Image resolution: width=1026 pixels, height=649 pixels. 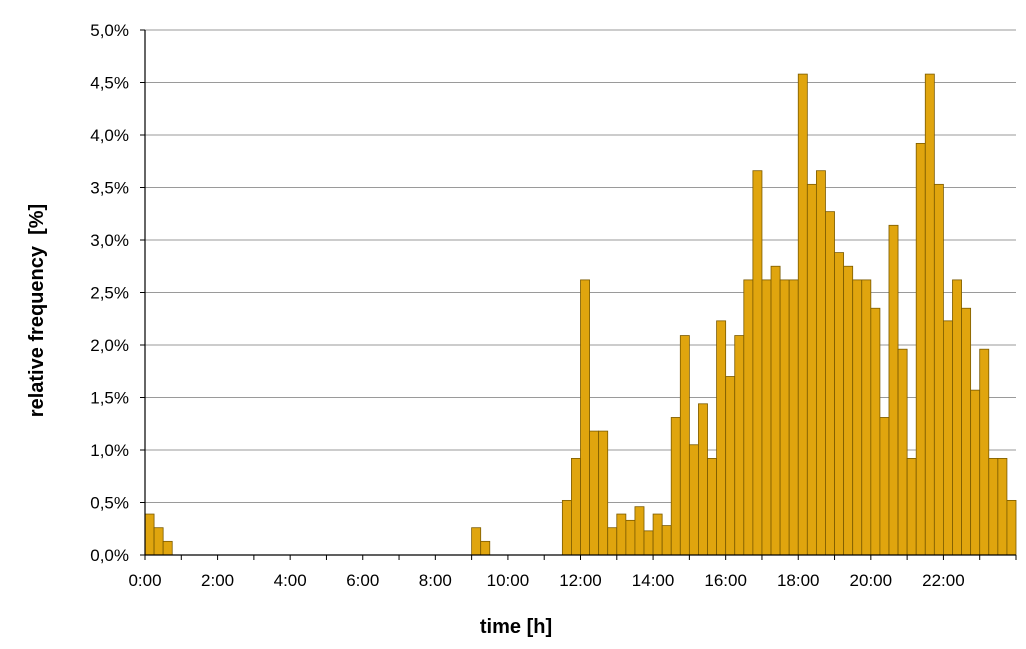 I want to click on x-tick-label: 16:00, so click(x=725, y=580).